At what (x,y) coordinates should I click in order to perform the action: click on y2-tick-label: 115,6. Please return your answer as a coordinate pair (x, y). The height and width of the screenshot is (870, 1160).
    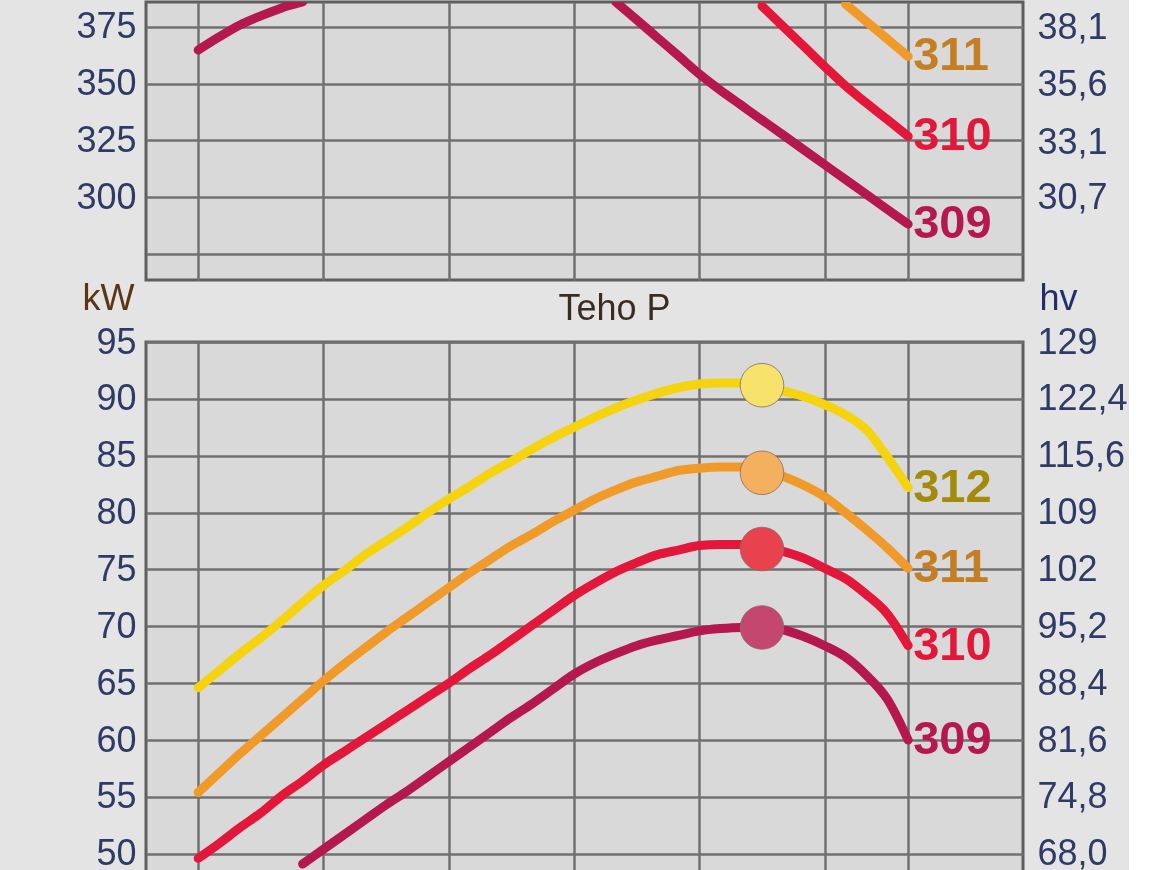
    Looking at the image, I should click on (1081, 455).